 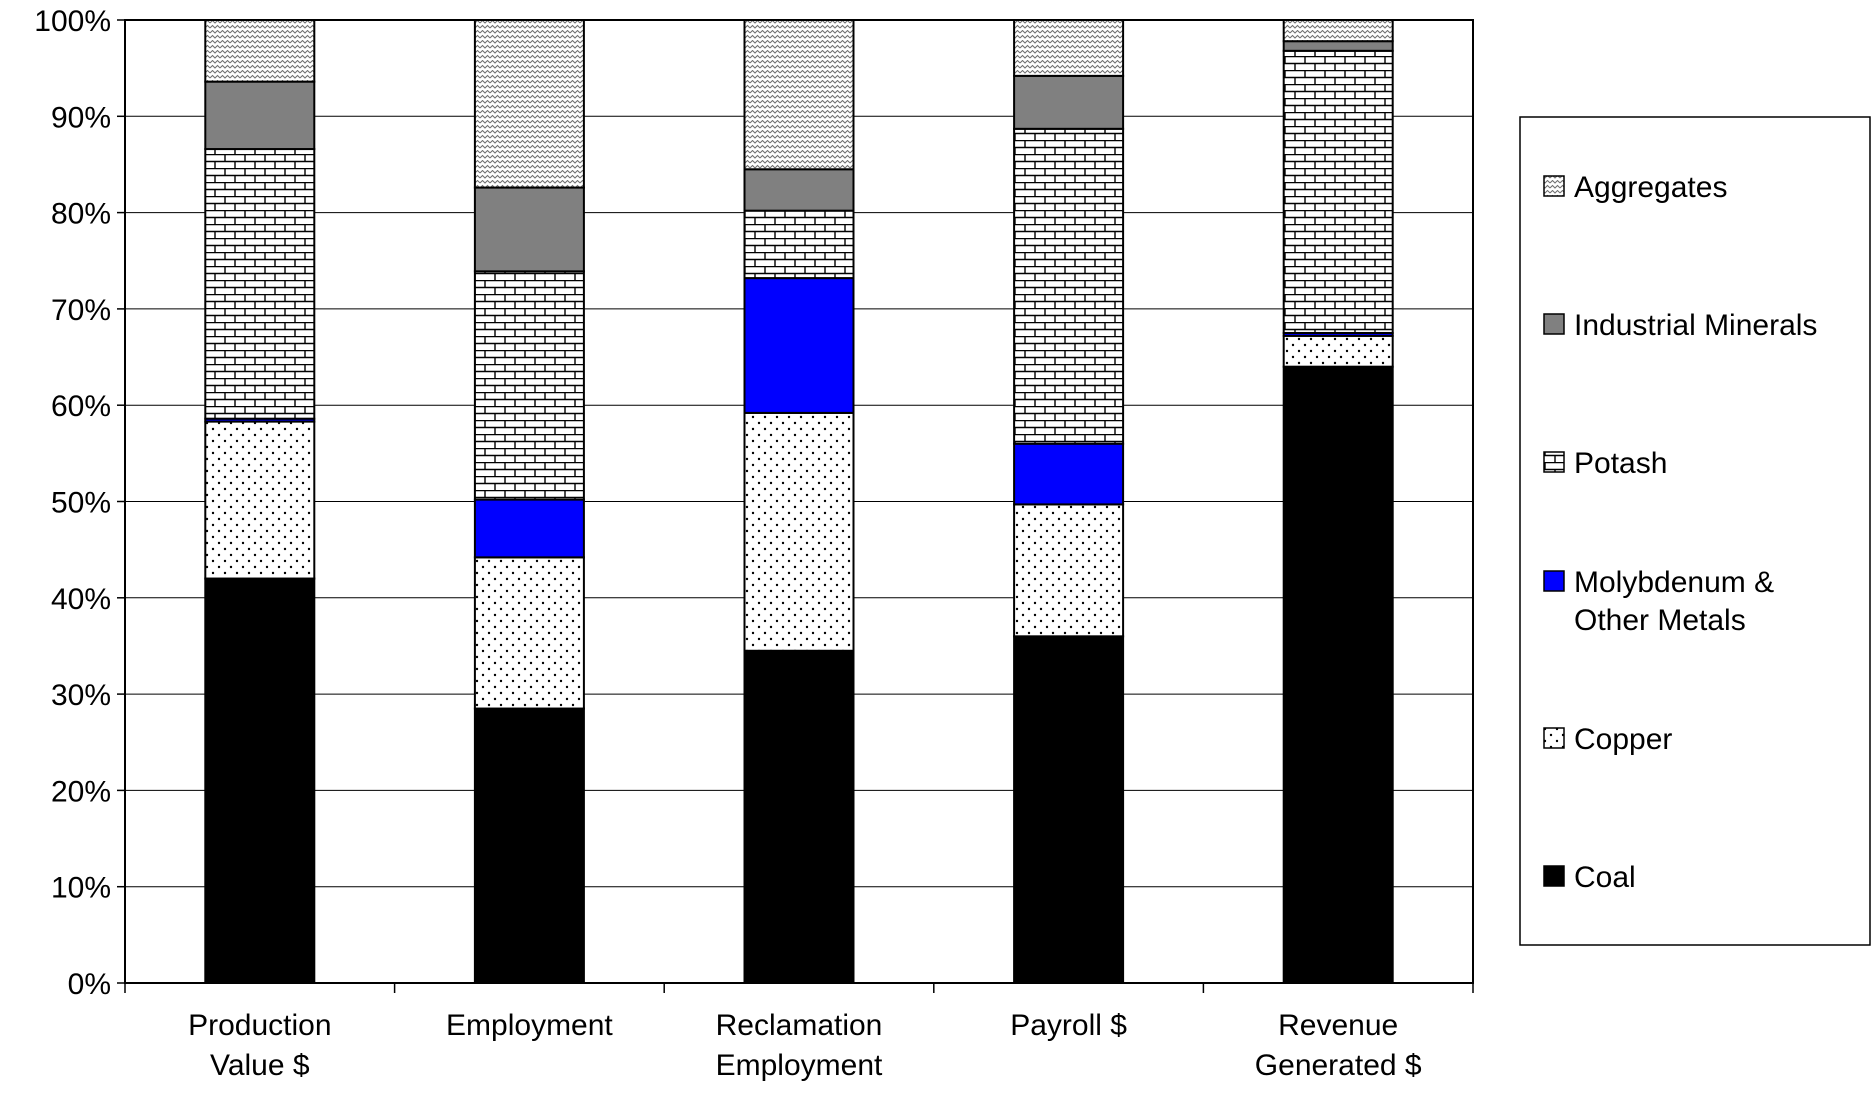 What do you see at coordinates (259, 1045) in the screenshot?
I see `x-tick-label: Production Value $` at bounding box center [259, 1045].